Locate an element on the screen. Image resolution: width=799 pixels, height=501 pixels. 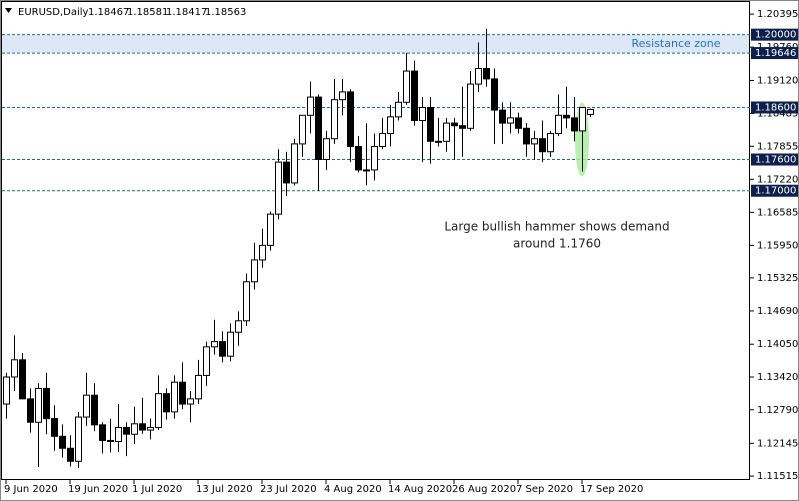
ohlc-low: 1.18417 is located at coordinates (186, 12).